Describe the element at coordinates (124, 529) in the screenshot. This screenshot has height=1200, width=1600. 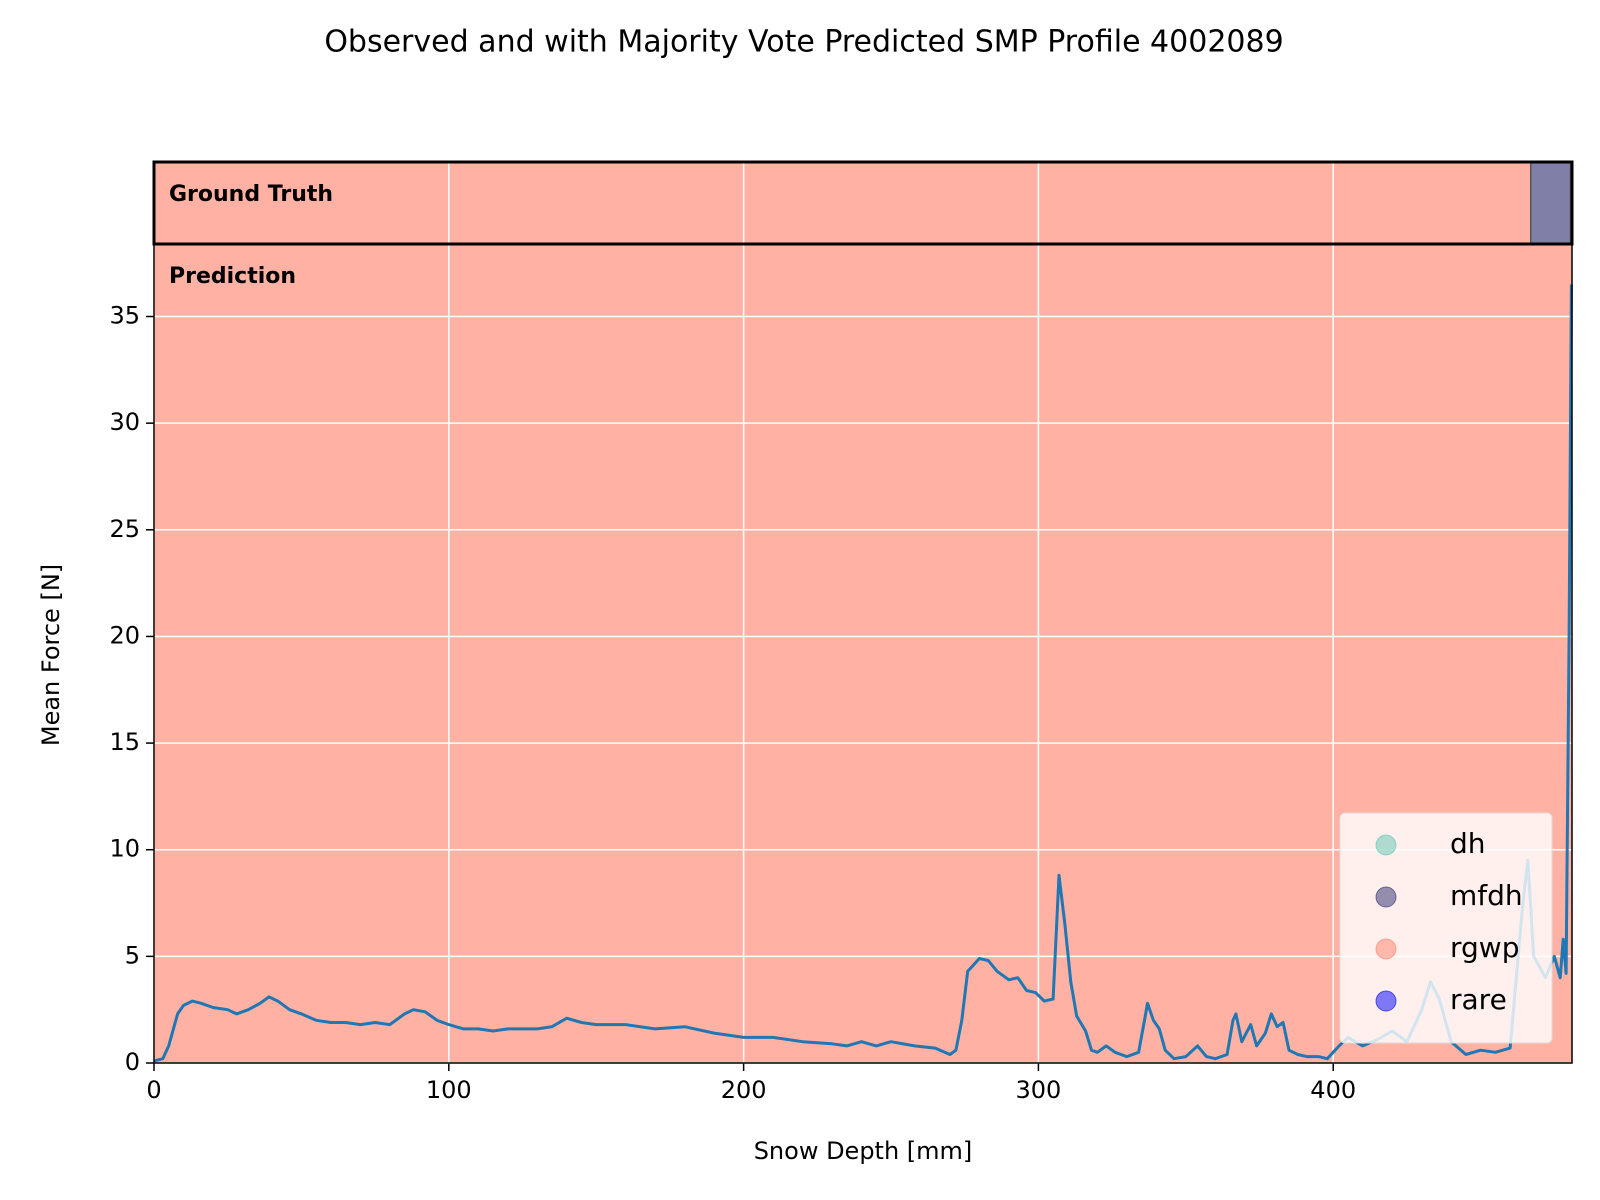
I see `y-tick-label: 25` at that location.